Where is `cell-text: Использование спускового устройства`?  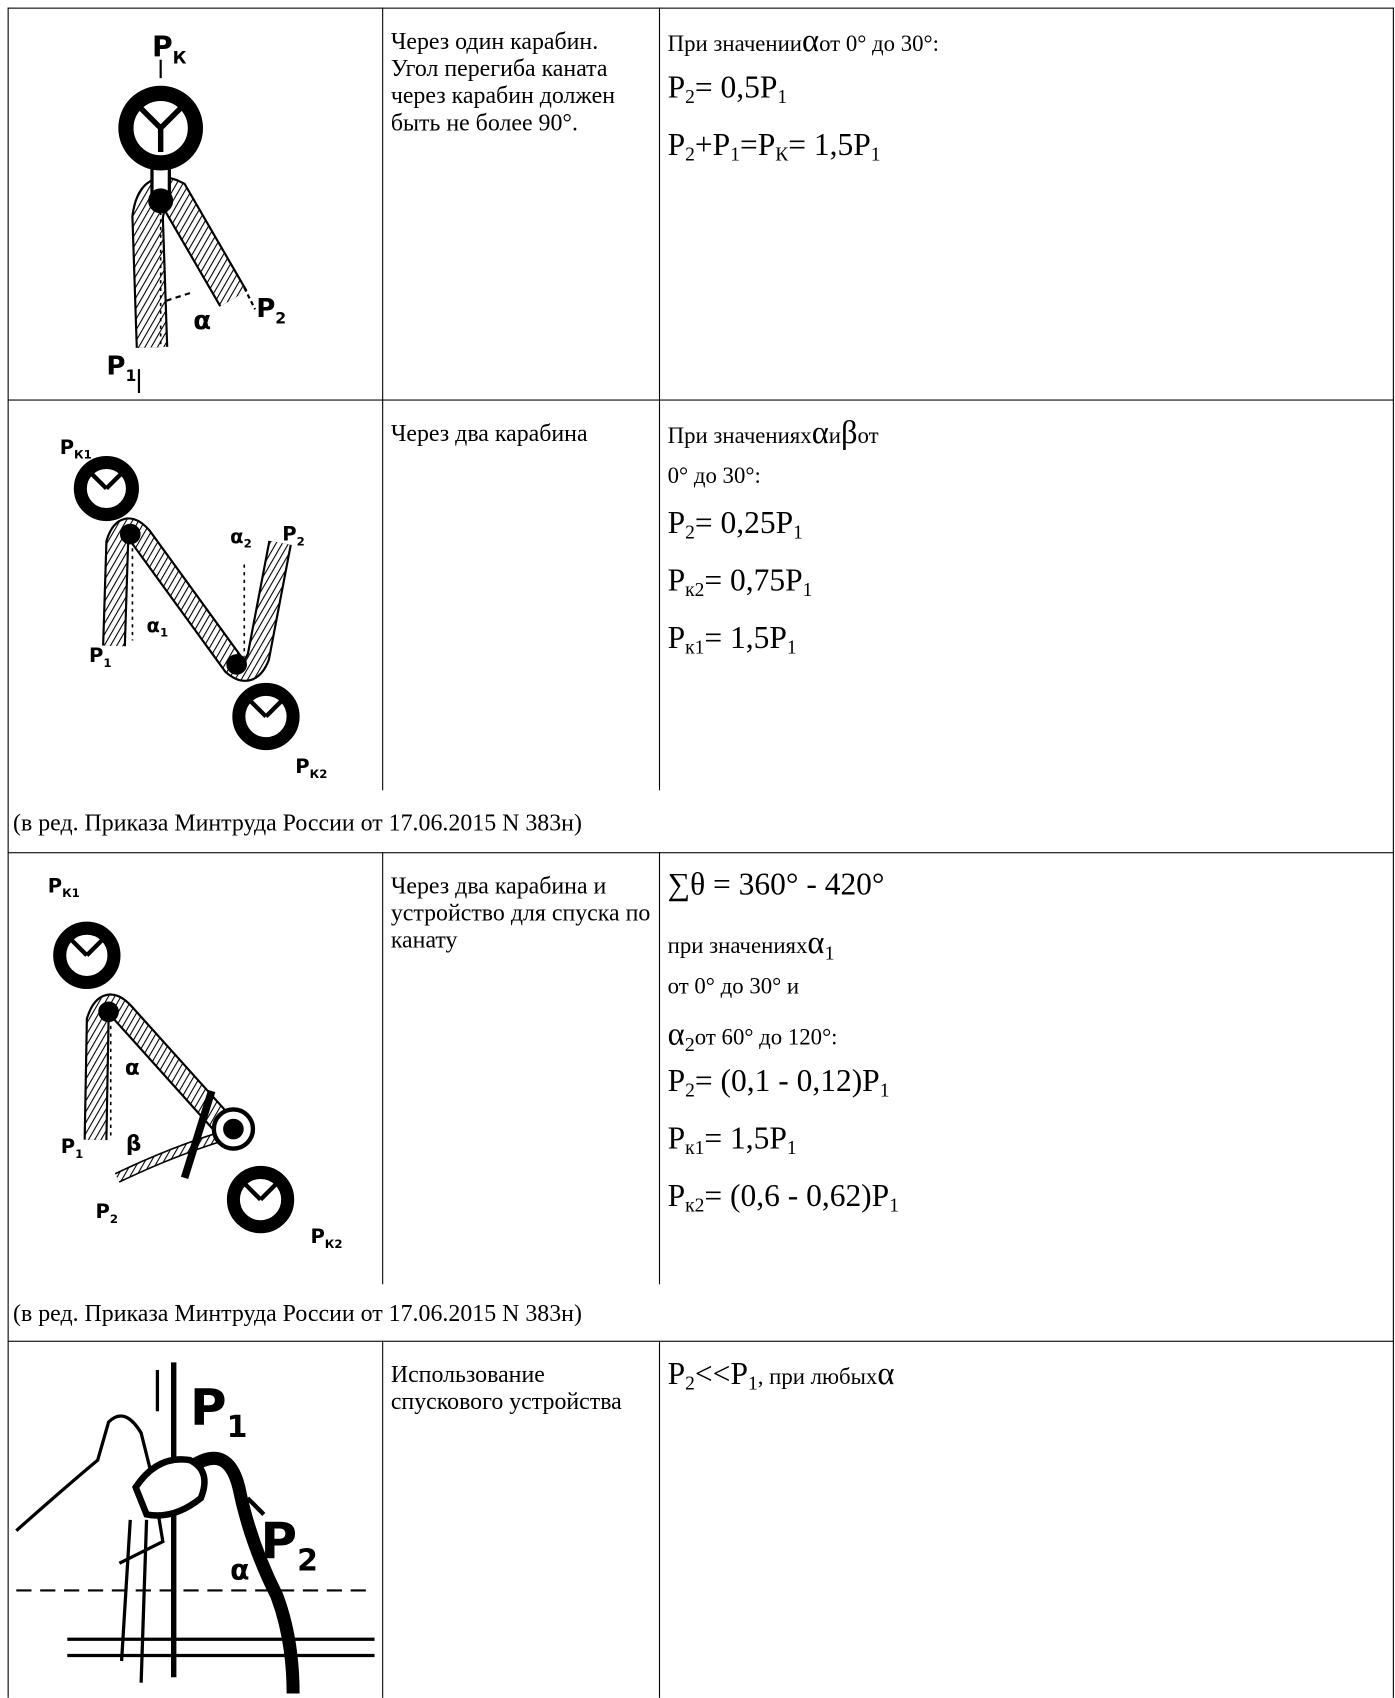
cell-text: Использование спускового устройства is located at coordinates (506, 1387).